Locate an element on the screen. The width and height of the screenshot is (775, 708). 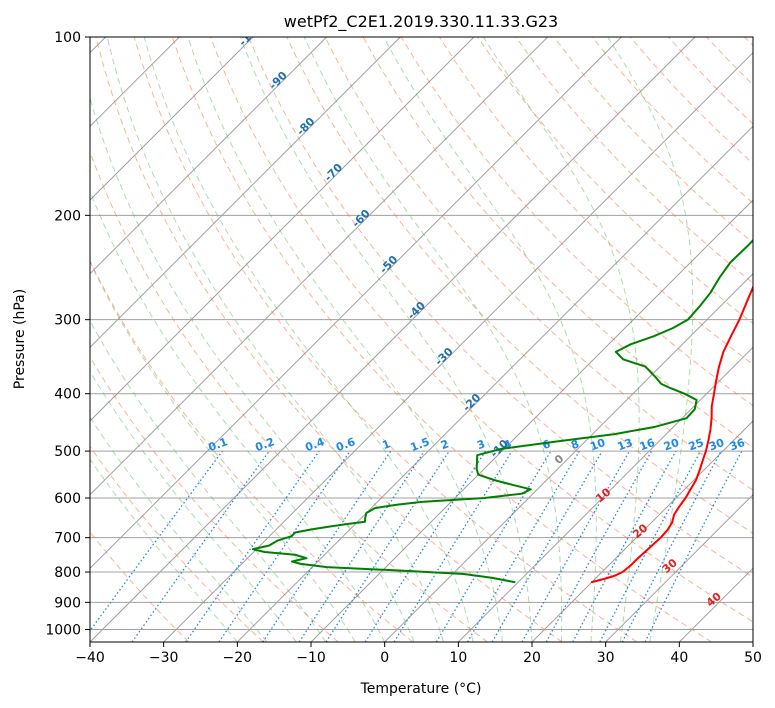
mixing-ratio-label: 1.5 is located at coordinates (420, 444).